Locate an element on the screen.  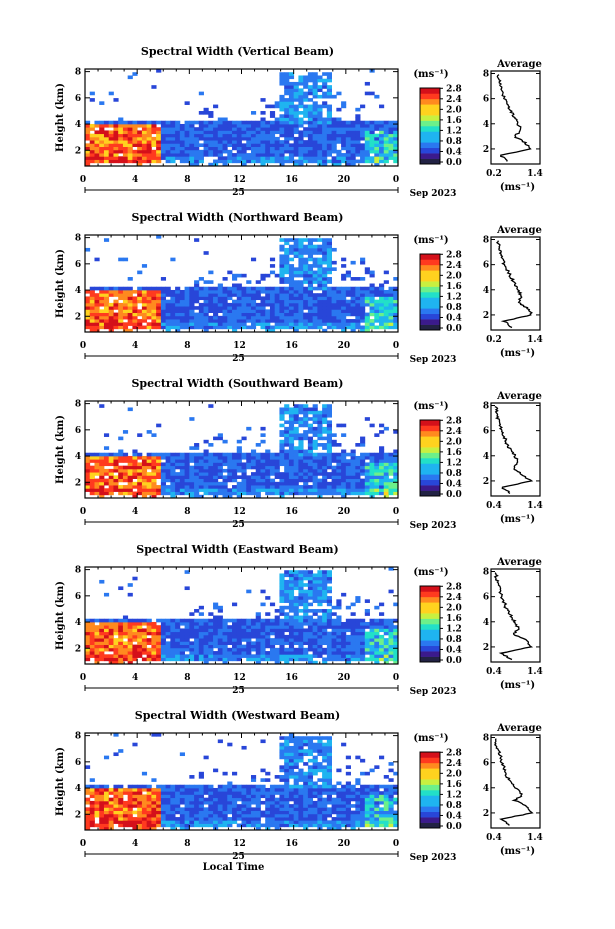
colorbar-band is located at coordinates (430, 659).